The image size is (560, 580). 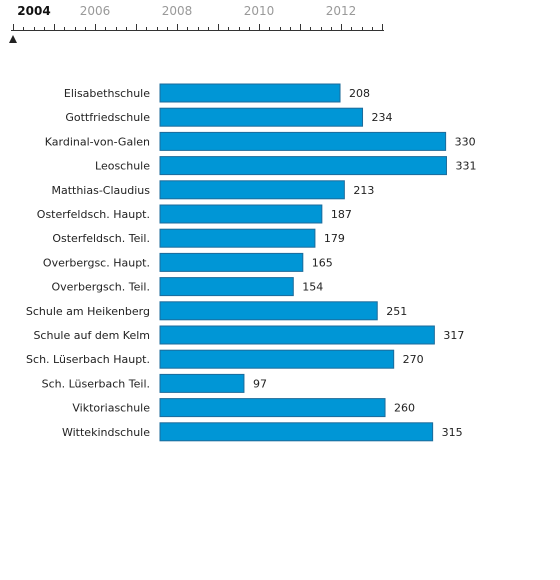 I want to click on category-label: Elisabethschule, so click(x=107, y=93).